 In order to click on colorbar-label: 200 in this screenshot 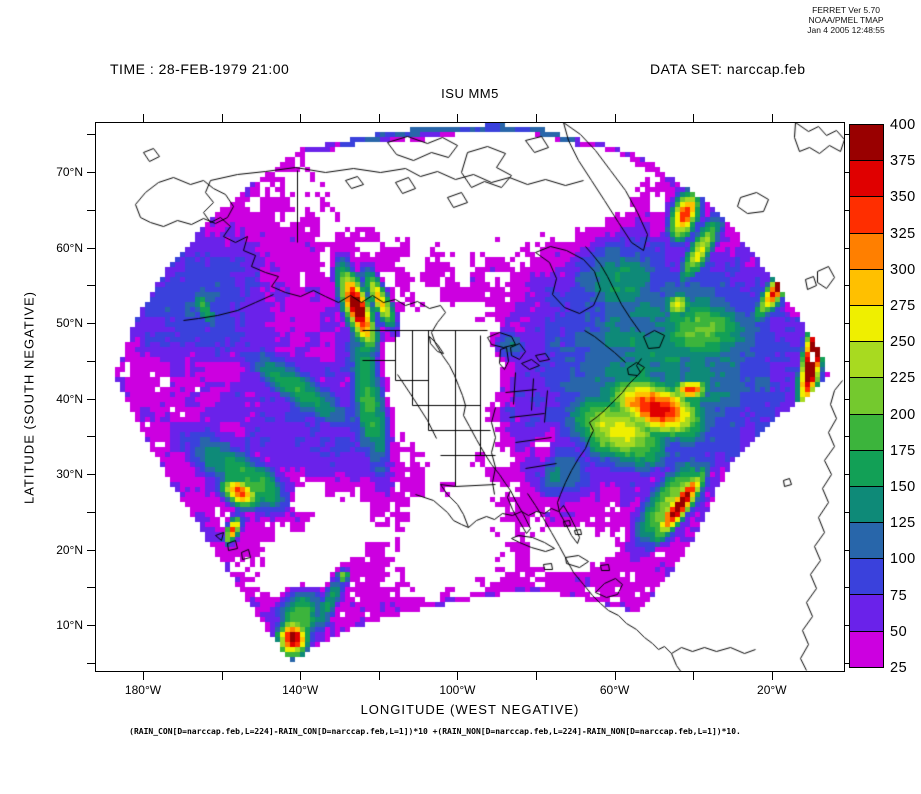, I will do `click(903, 414)`.